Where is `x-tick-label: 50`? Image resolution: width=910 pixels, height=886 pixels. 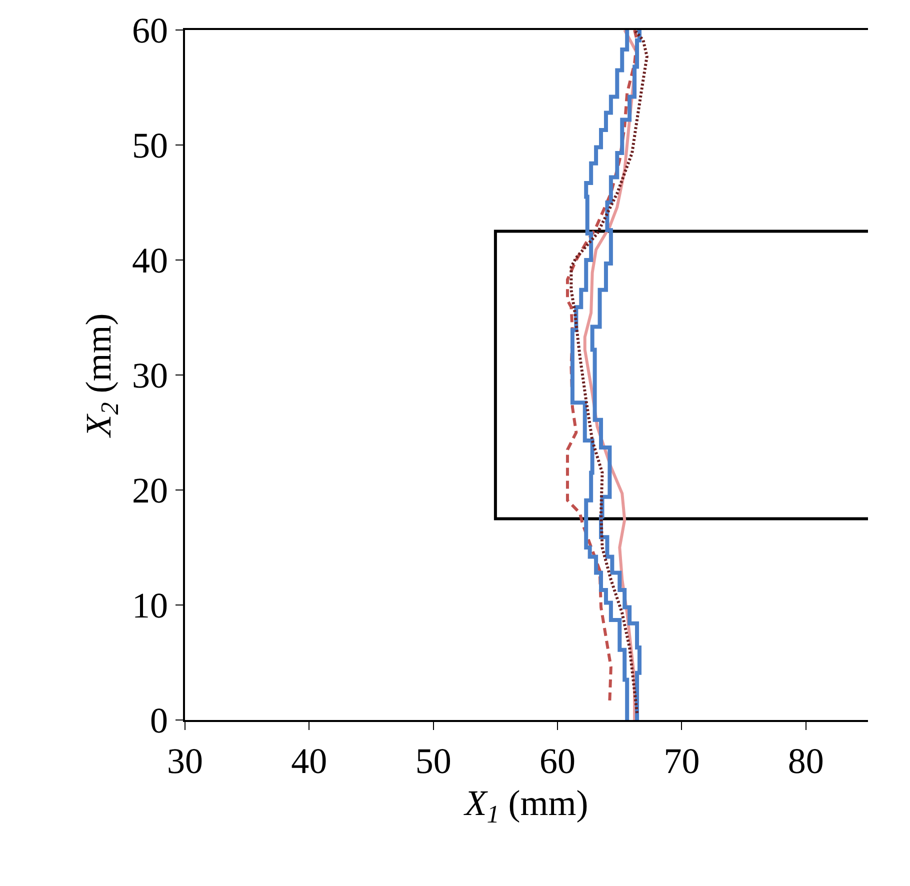
x-tick-label: 50 is located at coordinates (433, 760).